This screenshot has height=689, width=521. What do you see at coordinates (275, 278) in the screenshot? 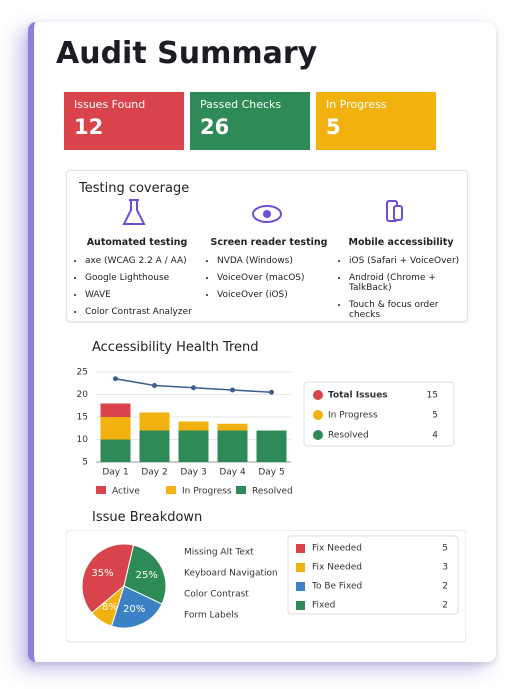
I see `list-item: VoiceOver (macOS)` at bounding box center [275, 278].